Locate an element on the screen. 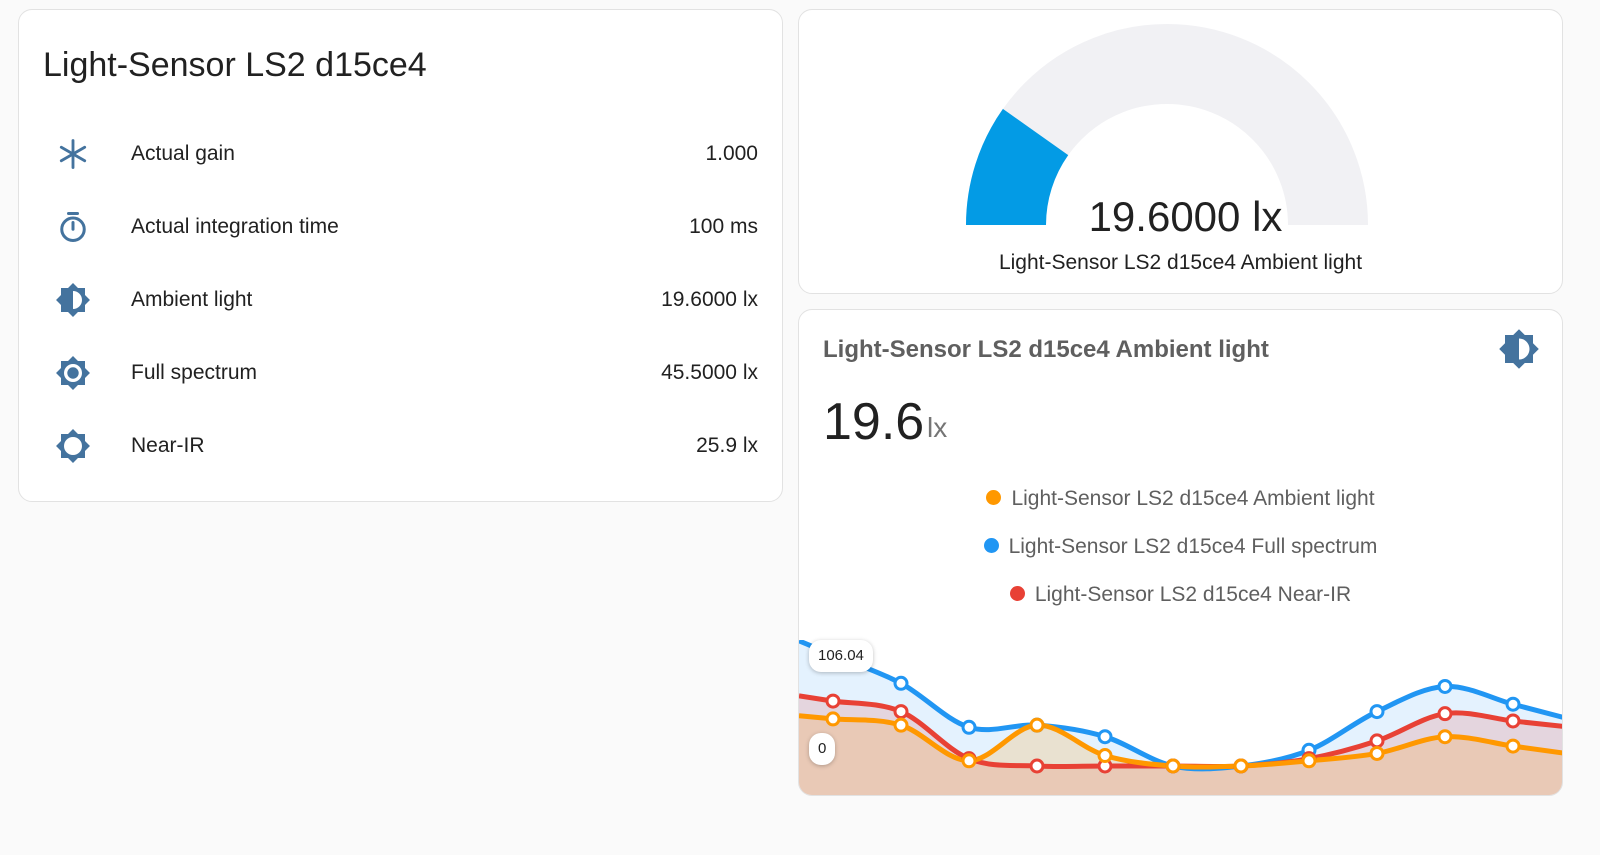 This screenshot has width=1600, height=855. history-chart is located at coordinates (1181, 718).